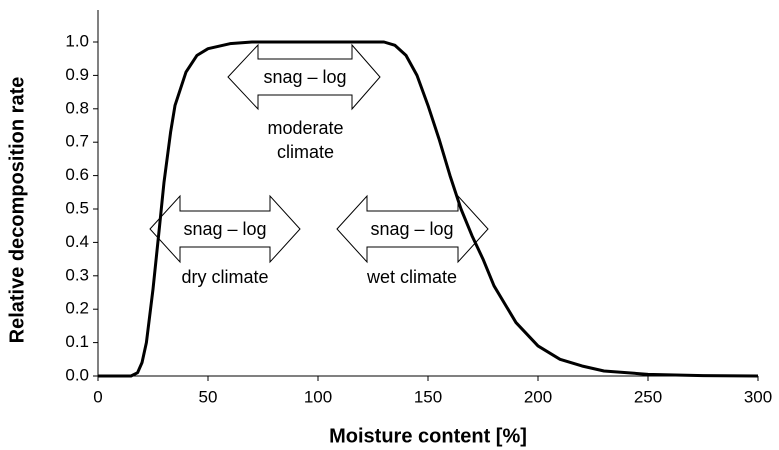 Image resolution: width=779 pixels, height=450 pixels. Describe the element at coordinates (77, 241) in the screenshot. I see `y-tick-label: 0.4` at that location.